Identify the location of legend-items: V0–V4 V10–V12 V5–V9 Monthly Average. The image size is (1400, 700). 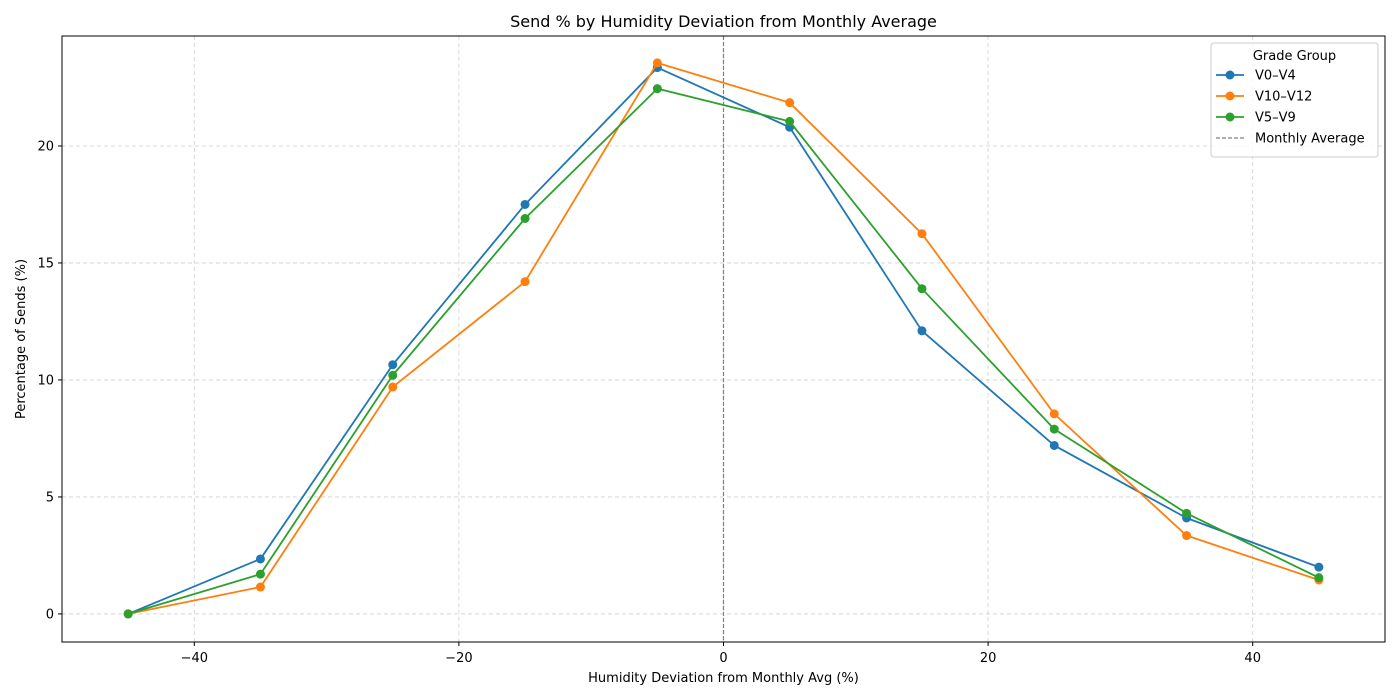
(1290, 108).